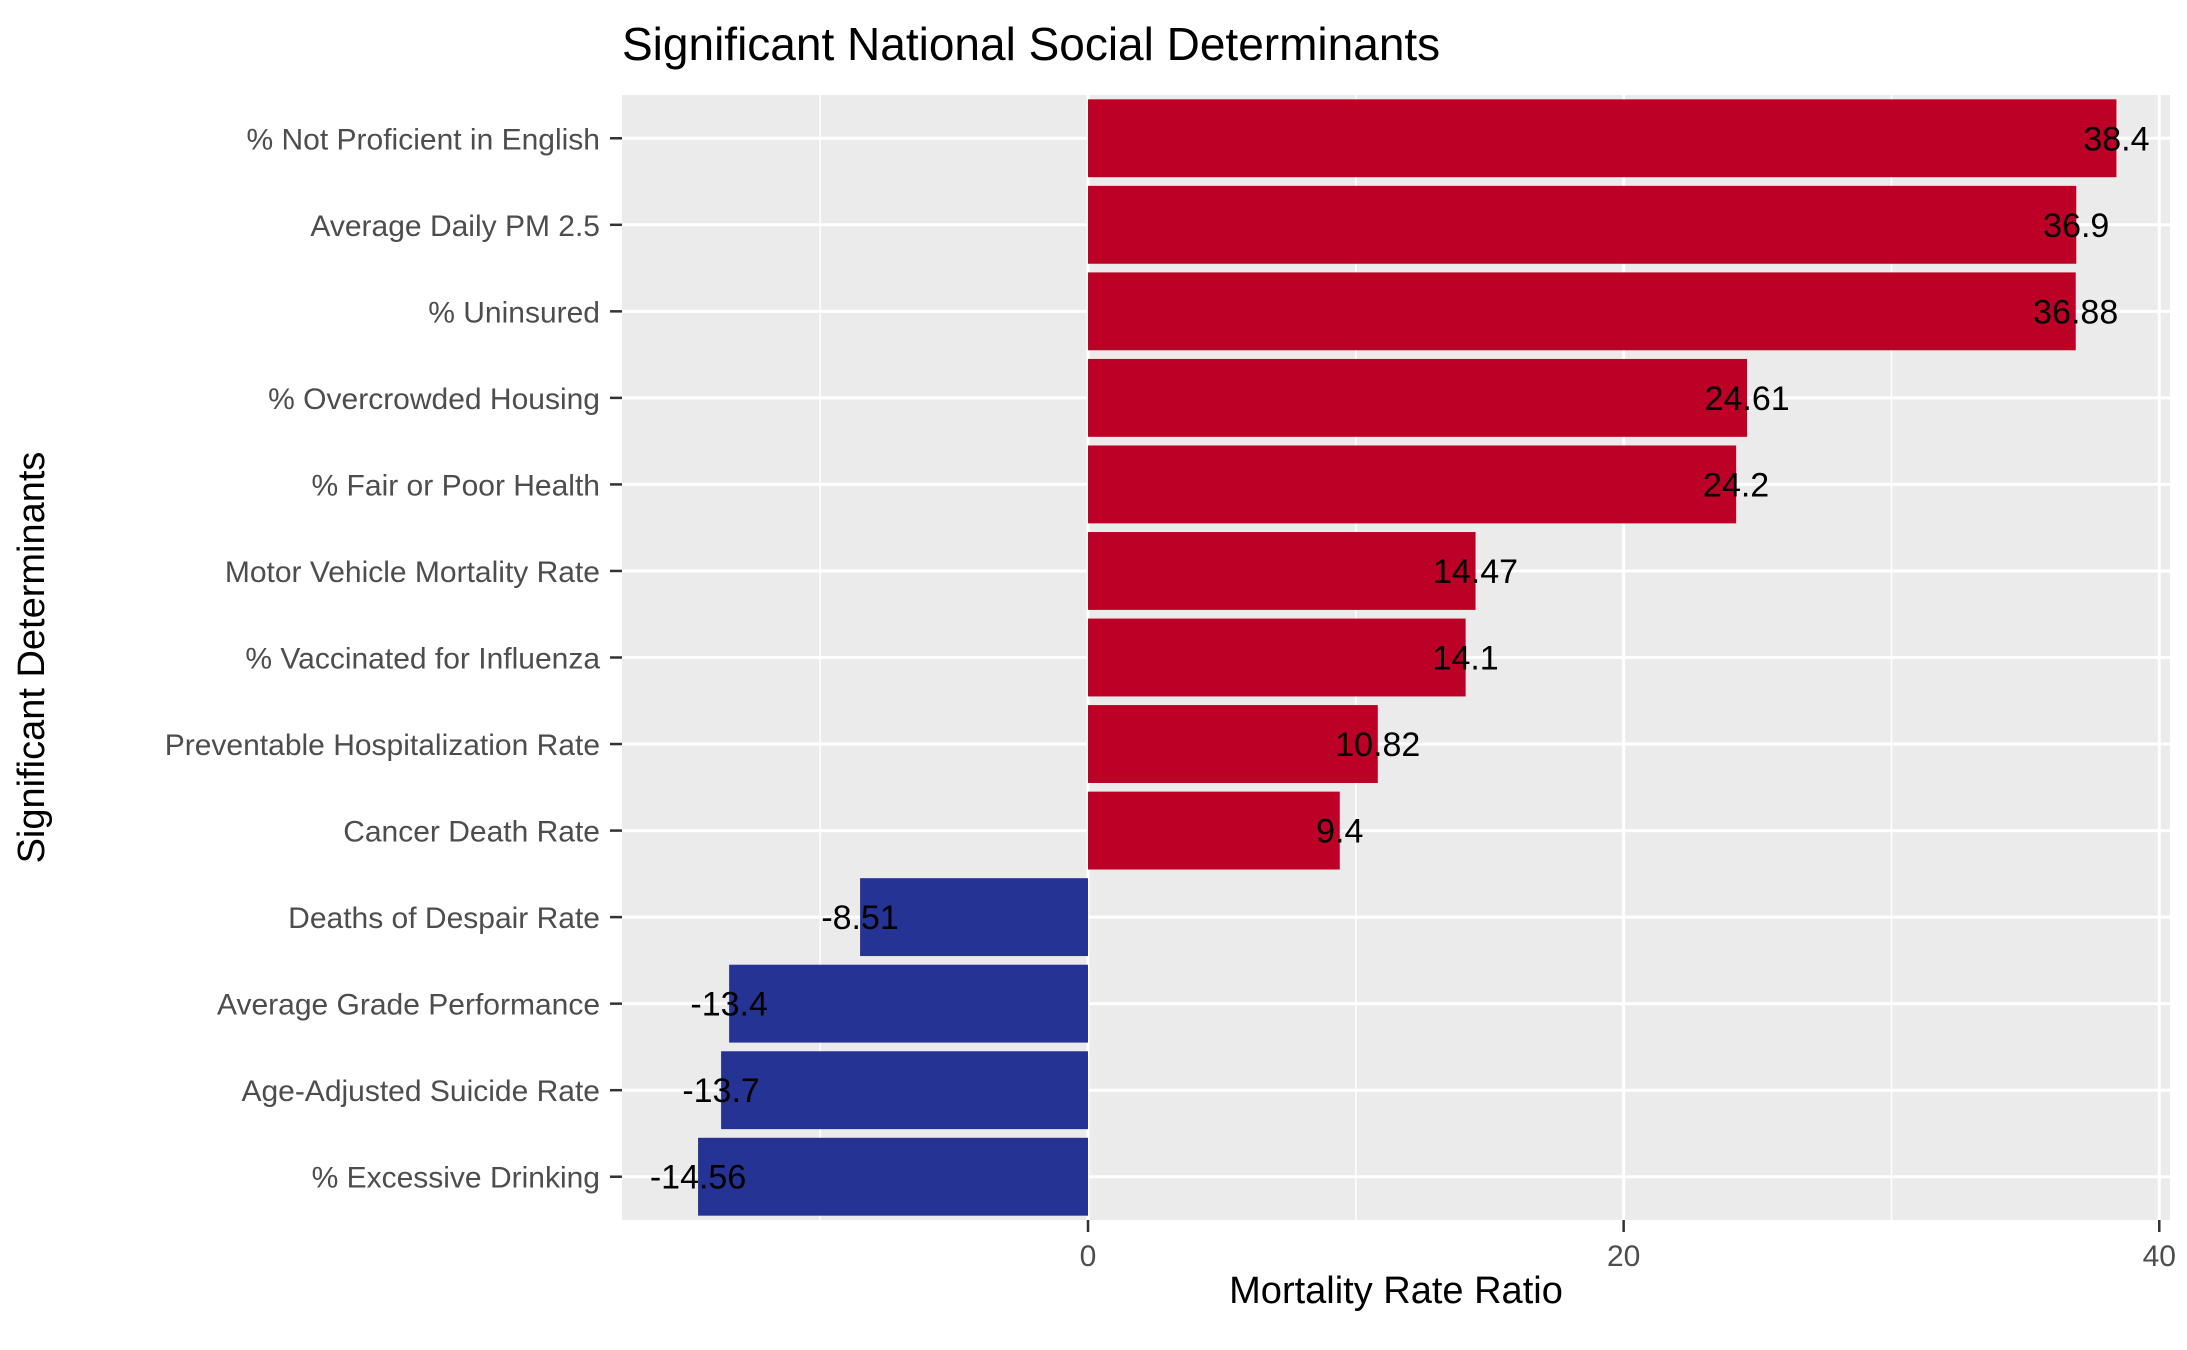  Describe the element at coordinates (1088, 1256) in the screenshot. I see `x-tick-label: 0` at that location.